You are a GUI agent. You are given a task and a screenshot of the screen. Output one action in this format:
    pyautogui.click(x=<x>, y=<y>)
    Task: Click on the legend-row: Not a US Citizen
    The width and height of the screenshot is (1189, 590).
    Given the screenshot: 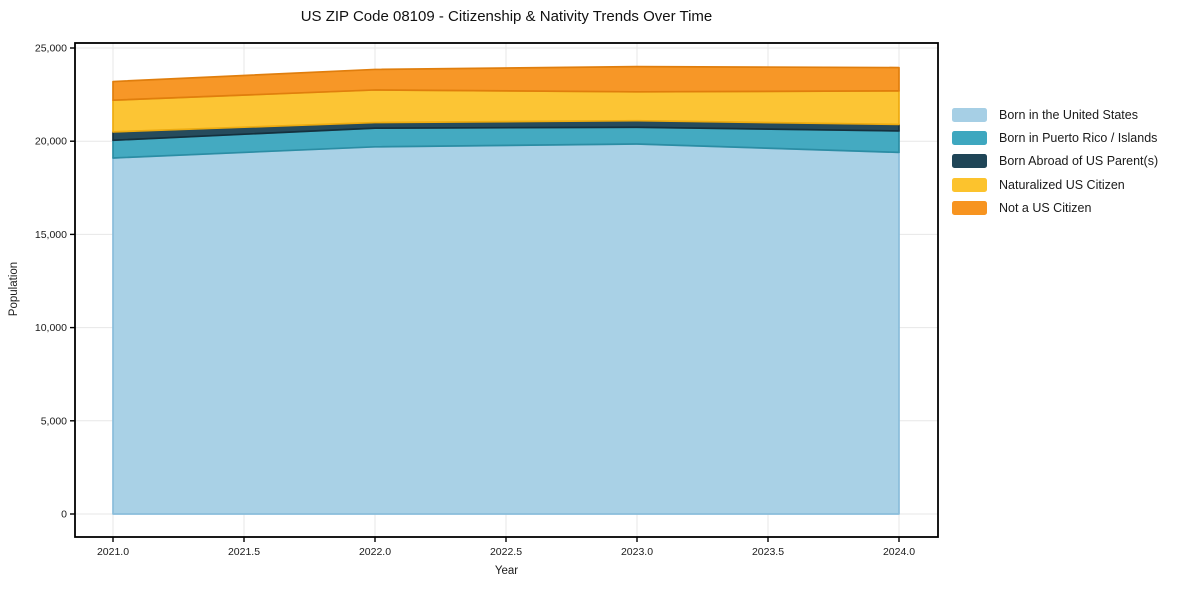 What is the action you would take?
    pyautogui.click(x=1055, y=207)
    